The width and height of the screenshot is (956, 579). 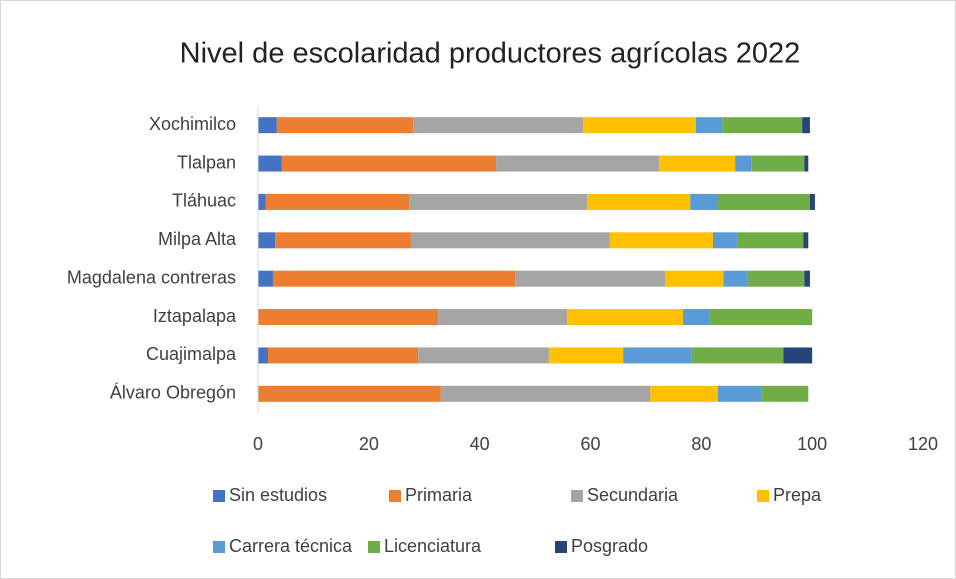 What do you see at coordinates (433, 546) in the screenshot?
I see `legend-label: Licenciatura` at bounding box center [433, 546].